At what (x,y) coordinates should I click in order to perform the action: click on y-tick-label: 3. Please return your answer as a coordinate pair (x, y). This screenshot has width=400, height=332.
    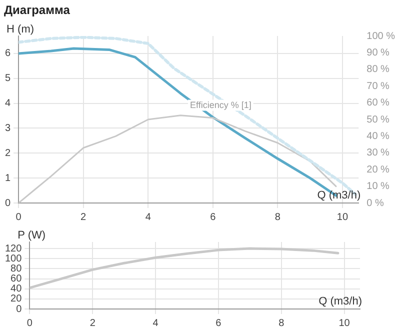
    Looking at the image, I should click on (8, 128).